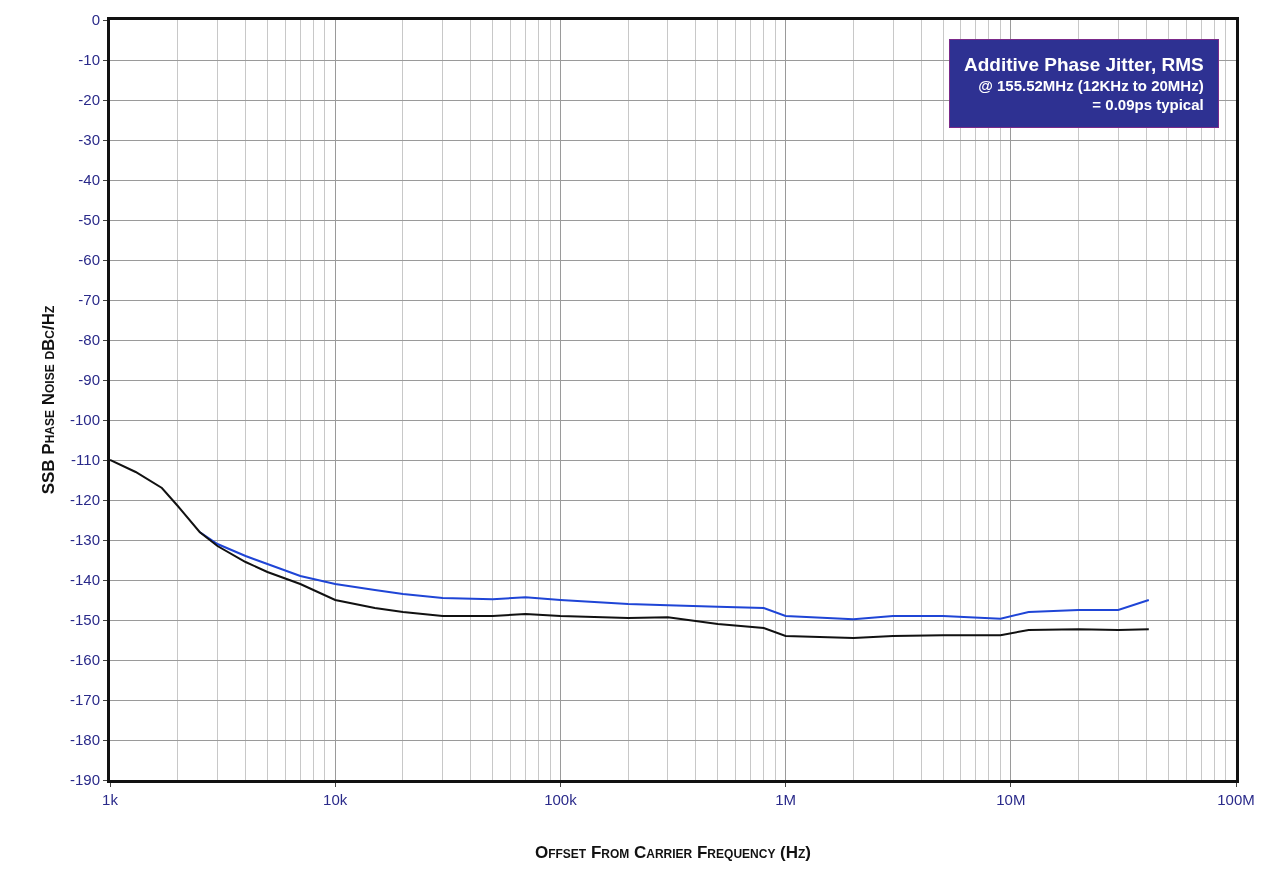 The height and width of the screenshot is (890, 1266). I want to click on y-tick-label: -130, so click(84, 540).